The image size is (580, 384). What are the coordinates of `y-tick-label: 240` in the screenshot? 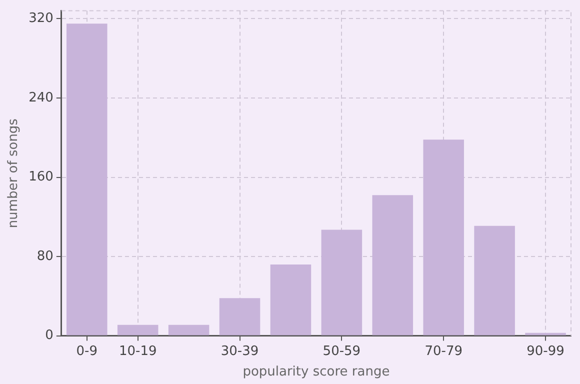 It's located at (41, 98).